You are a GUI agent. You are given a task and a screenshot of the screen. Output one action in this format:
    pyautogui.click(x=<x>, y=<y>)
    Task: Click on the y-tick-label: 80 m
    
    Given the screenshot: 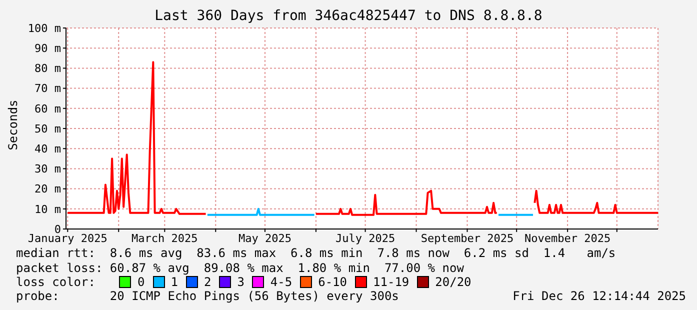 What is the action you would take?
    pyautogui.click(x=48, y=69)
    